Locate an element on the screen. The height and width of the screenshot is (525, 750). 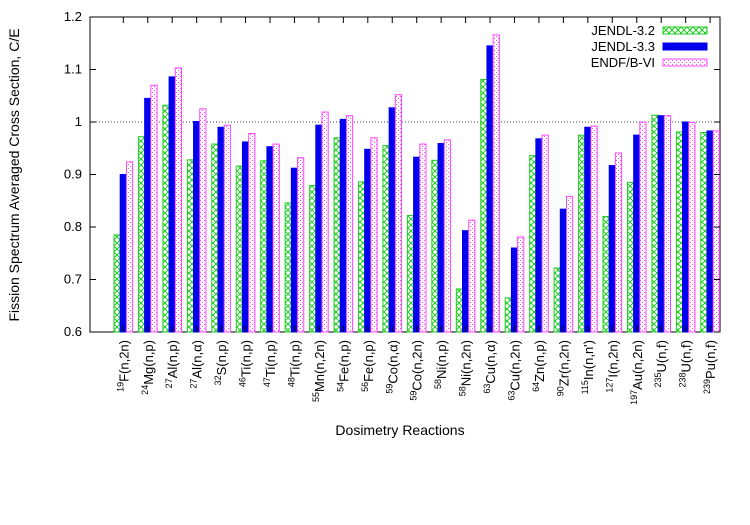
x-tick-label: 63Cu(n,α) is located at coordinates (490, 367).